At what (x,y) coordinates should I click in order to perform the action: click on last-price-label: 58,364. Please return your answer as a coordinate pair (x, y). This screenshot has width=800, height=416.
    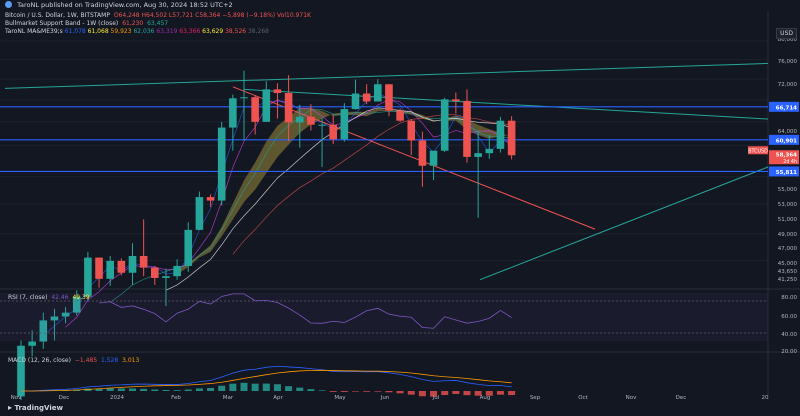
    Looking at the image, I should click on (786, 155).